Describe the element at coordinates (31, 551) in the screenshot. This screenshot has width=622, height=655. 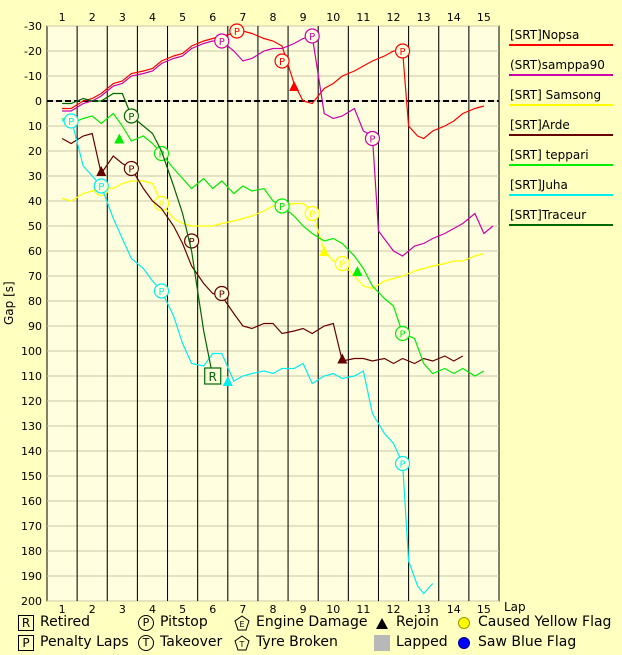
I see `y-tick-label: 180` at that location.